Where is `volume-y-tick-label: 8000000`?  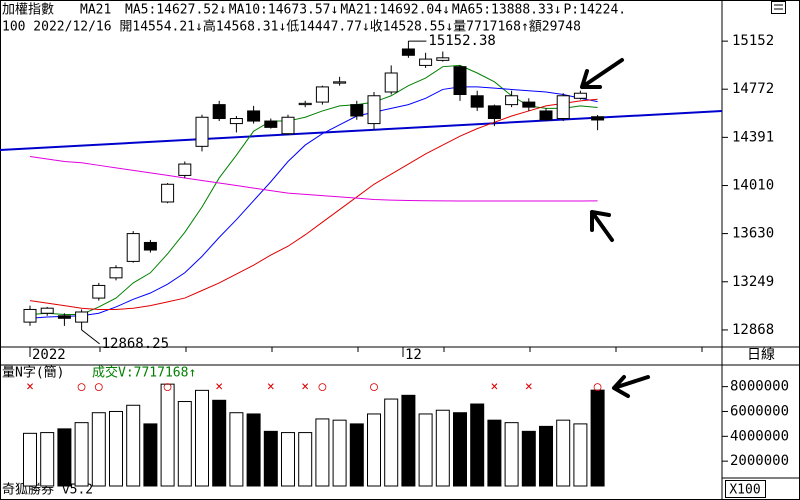
volume-y-tick-label: 8000000 is located at coordinates (759, 387).